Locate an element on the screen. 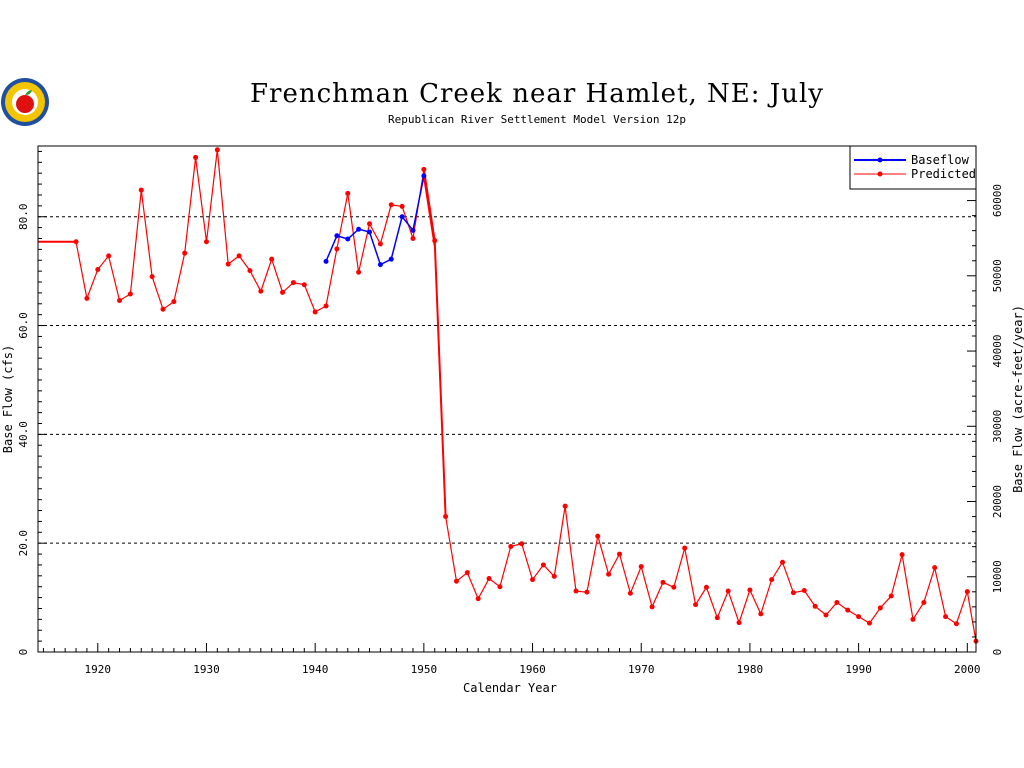 Image resolution: width=1024 pixels, height=768 pixels. y2-tick-label-2: 20000 is located at coordinates (997, 501).